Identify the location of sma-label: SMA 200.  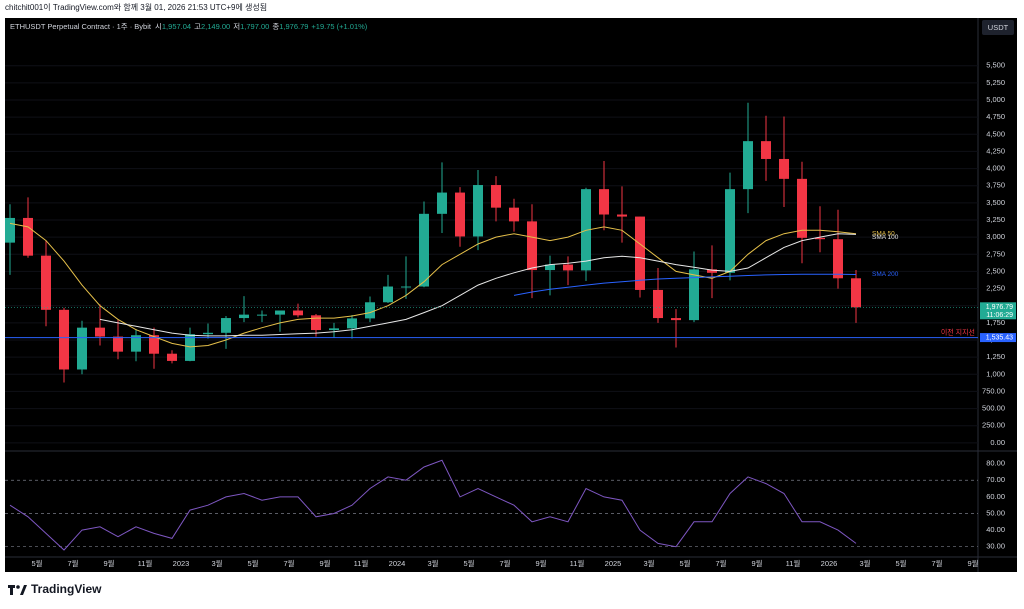
(885, 274).